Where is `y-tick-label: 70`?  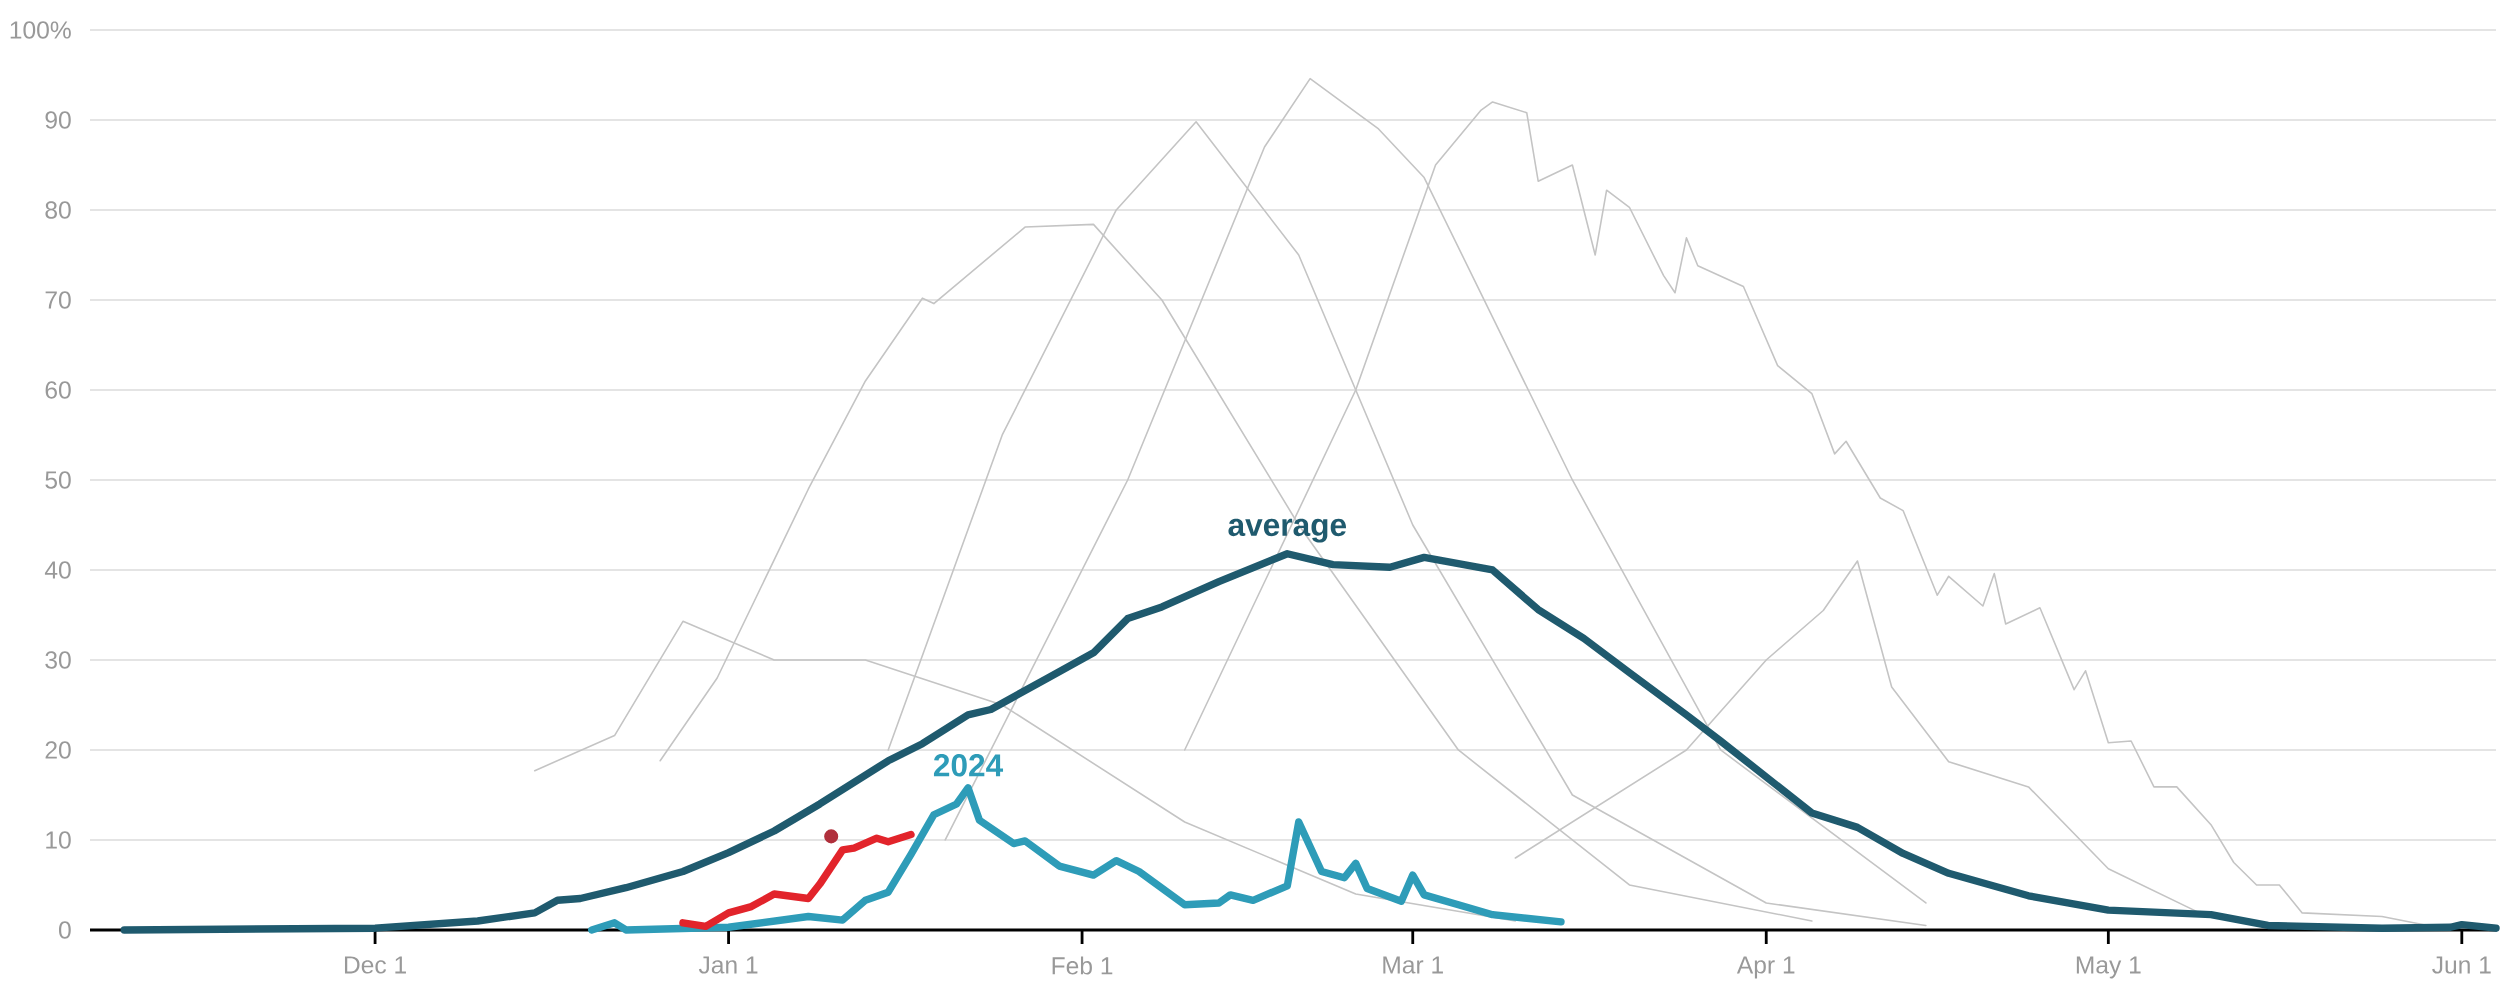
y-tick-label: 70 is located at coordinates (58, 300).